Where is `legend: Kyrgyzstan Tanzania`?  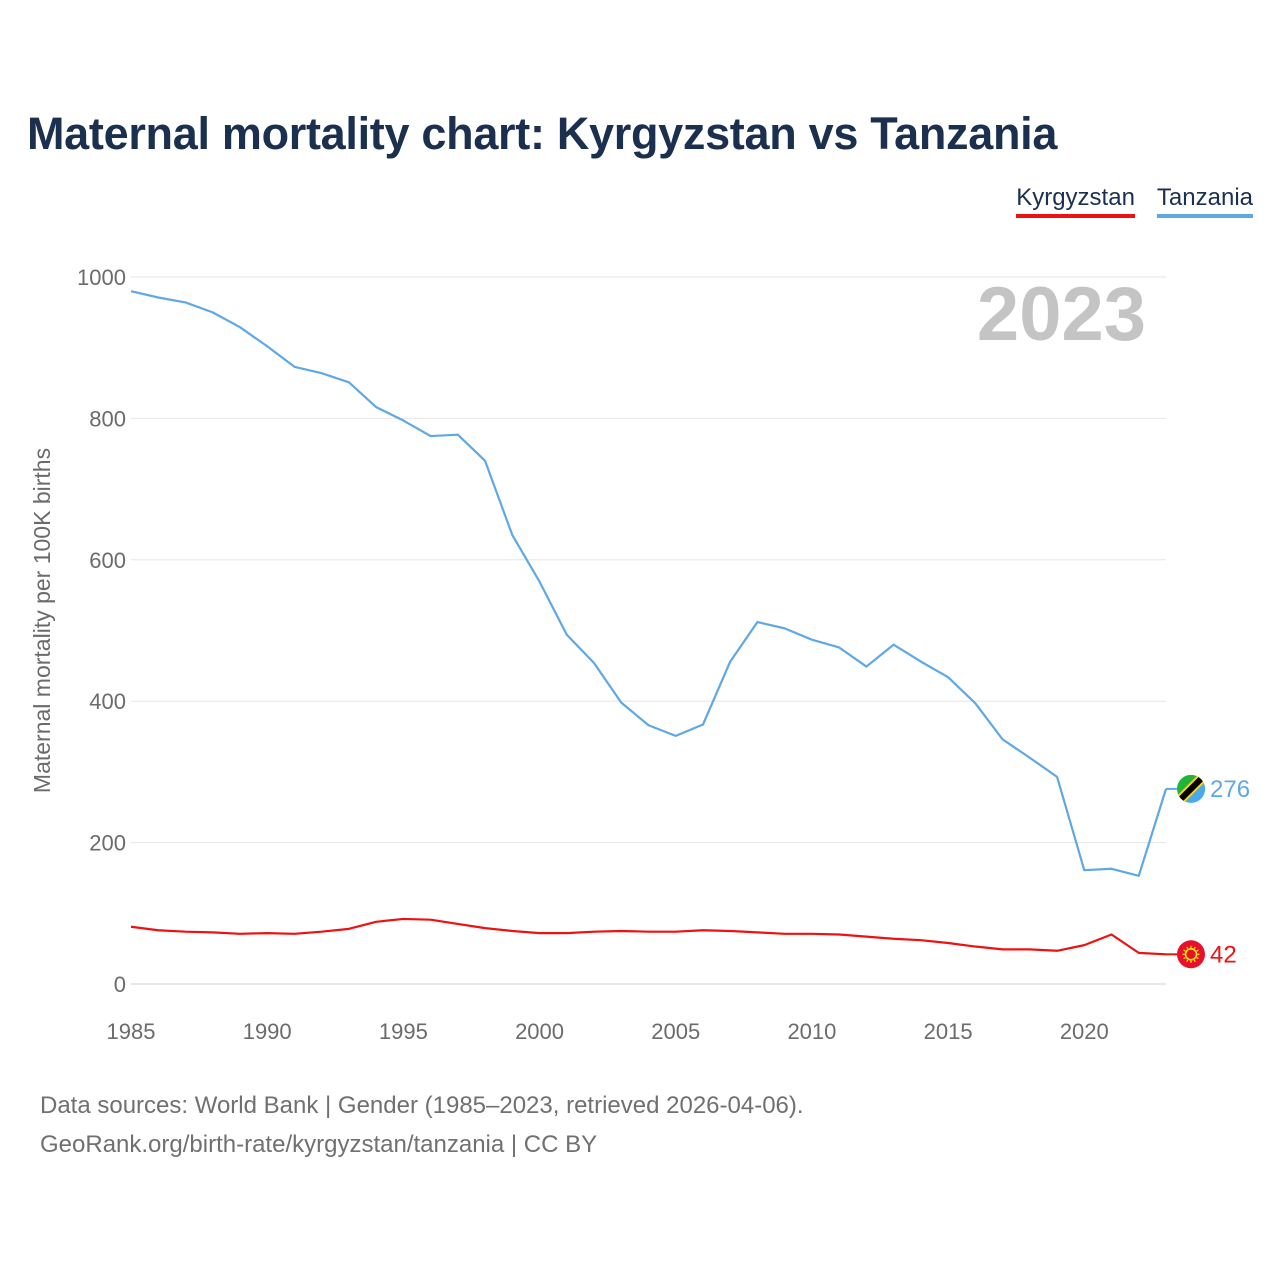 legend: Kyrgyzstan Tanzania is located at coordinates (1134, 201).